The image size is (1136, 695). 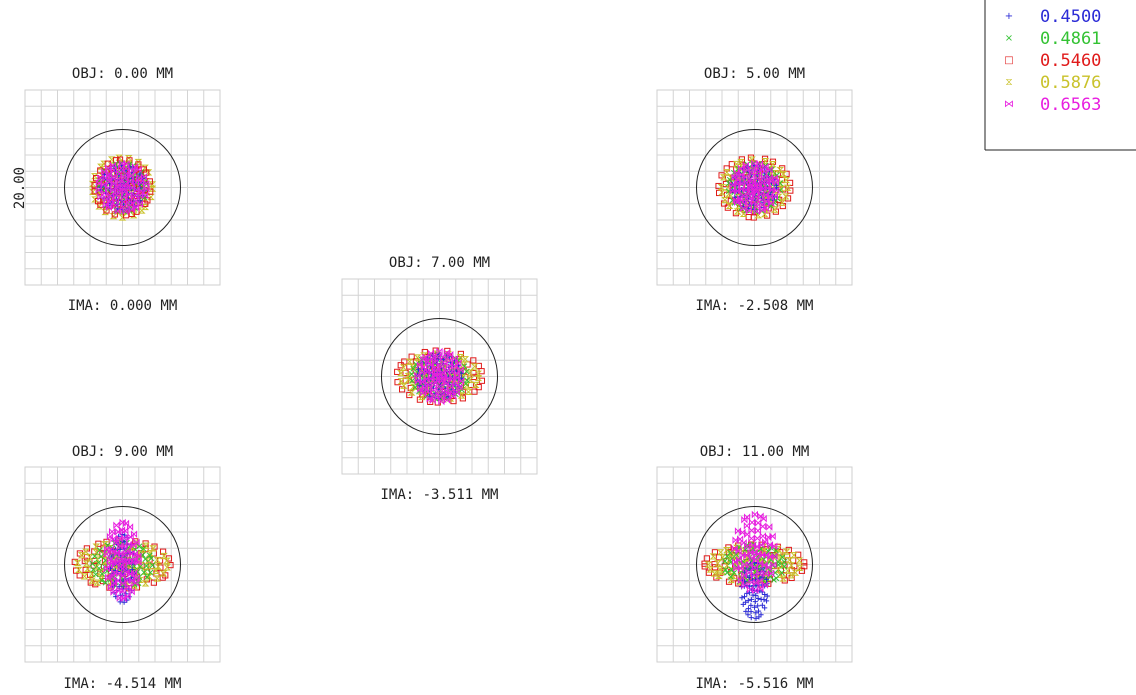 I want to click on legend-item: □ 0.5460, so click(x=1052, y=61).